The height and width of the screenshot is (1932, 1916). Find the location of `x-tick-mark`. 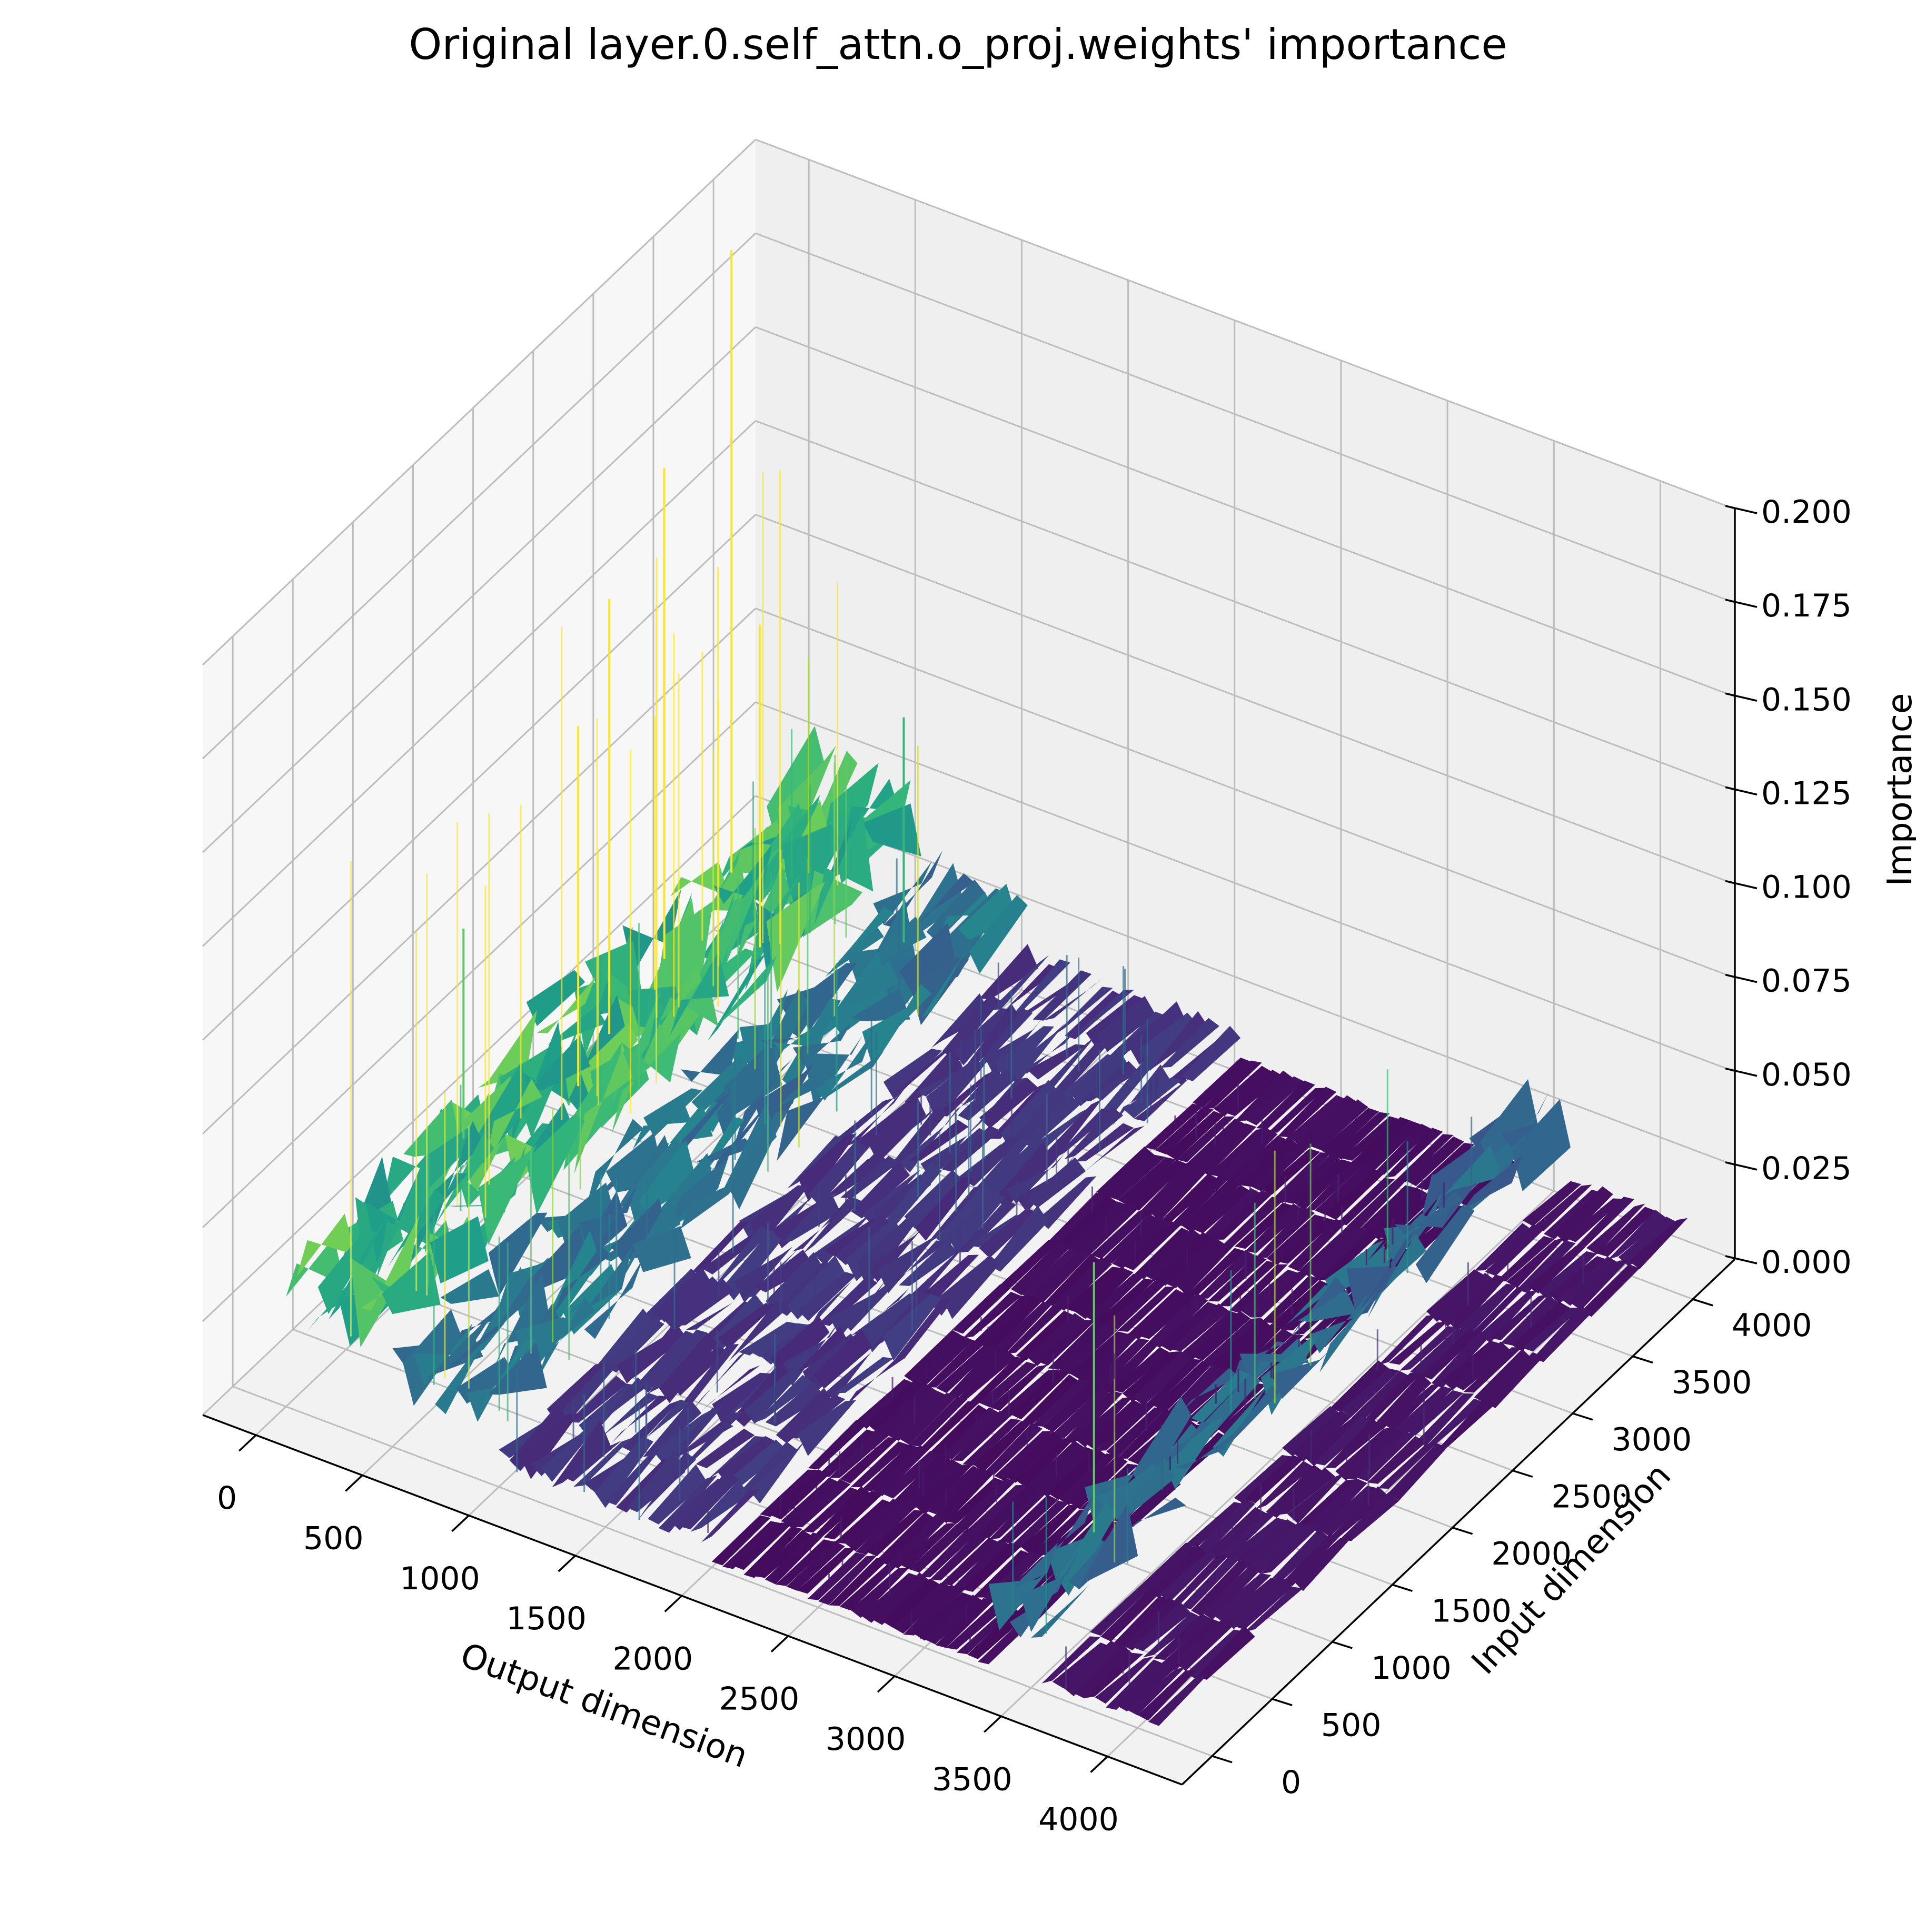

x-tick-mark is located at coordinates (460, 1523).